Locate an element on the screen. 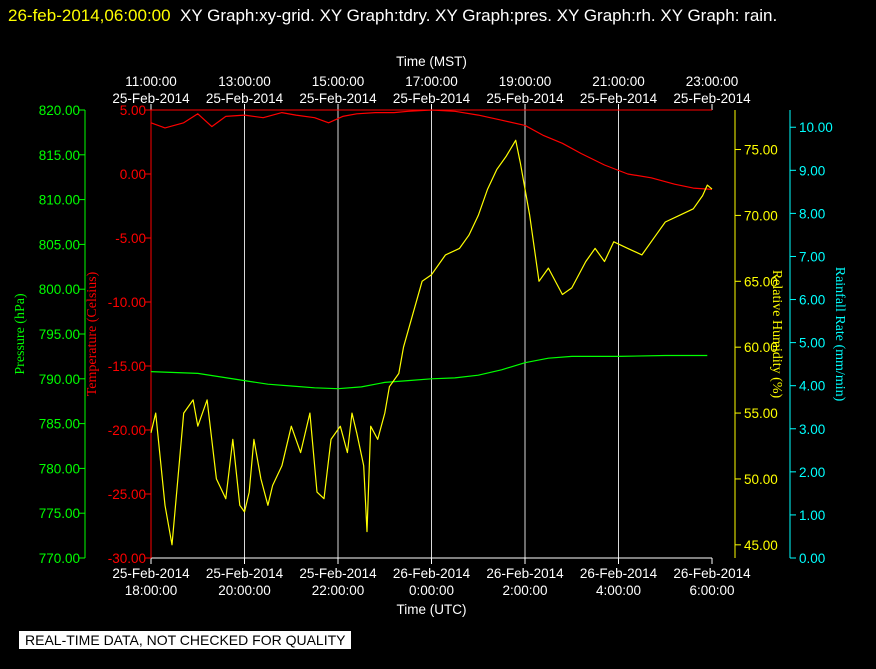 This screenshot has width=876, height=669. rainfall-tick-label: 6.00 is located at coordinates (812, 300).